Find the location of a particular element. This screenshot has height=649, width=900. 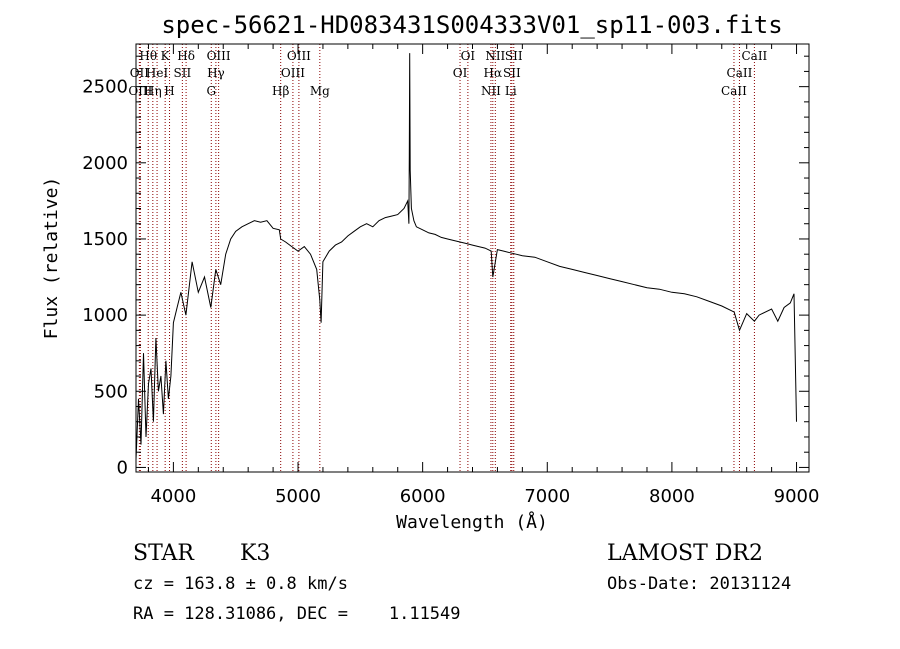

line-label: K is located at coordinates (166, 56).